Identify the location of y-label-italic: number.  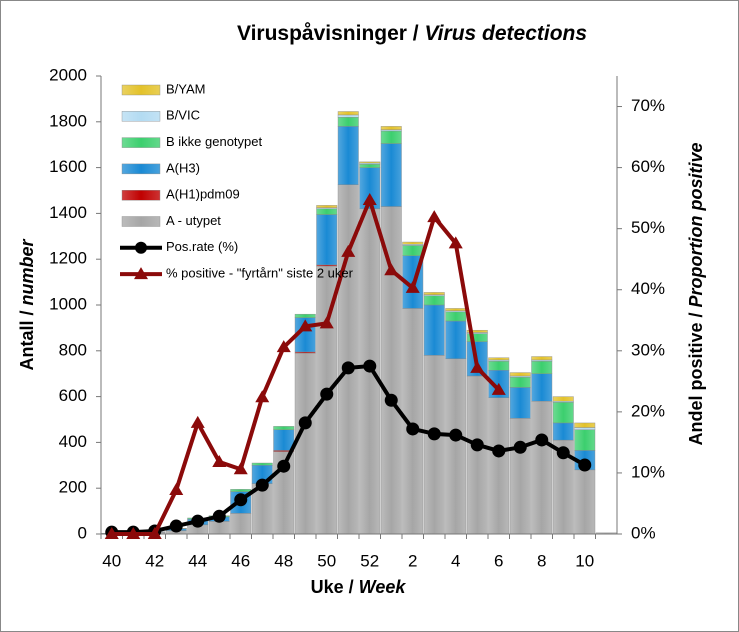
(27, 271).